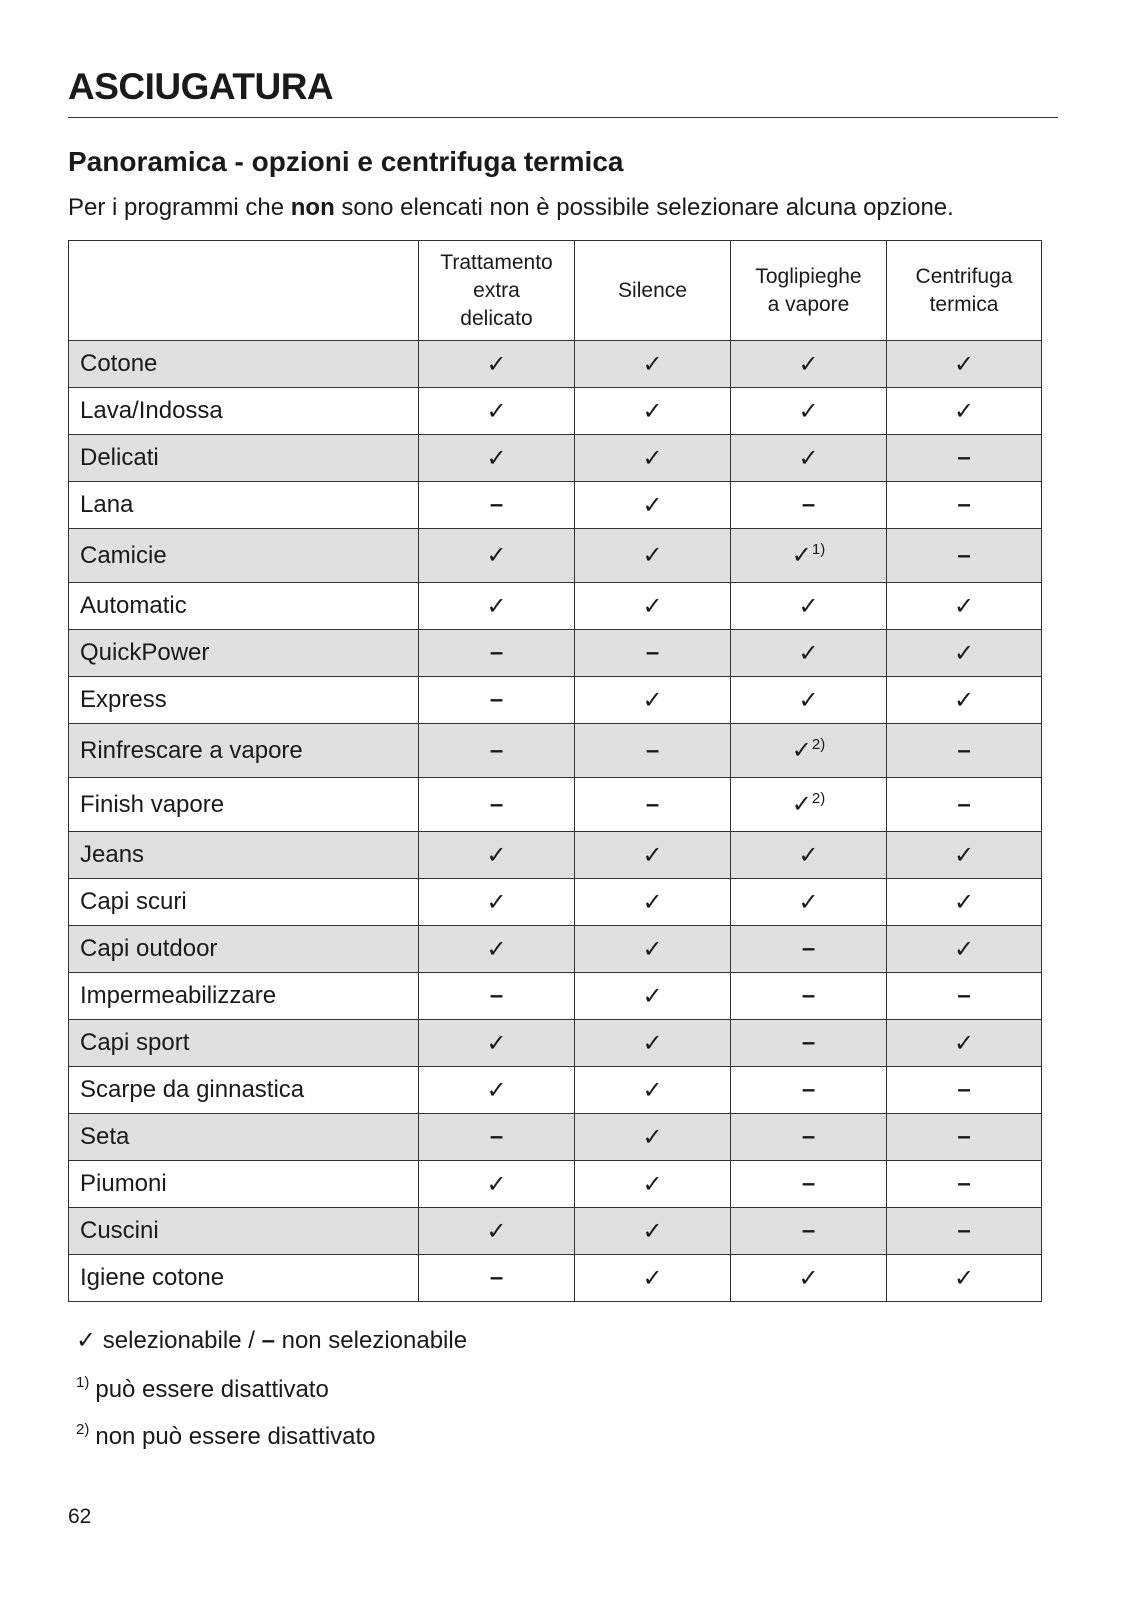 The image size is (1128, 1600). What do you see at coordinates (152, 804) in the screenshot?
I see `row-label: Finish vapore` at bounding box center [152, 804].